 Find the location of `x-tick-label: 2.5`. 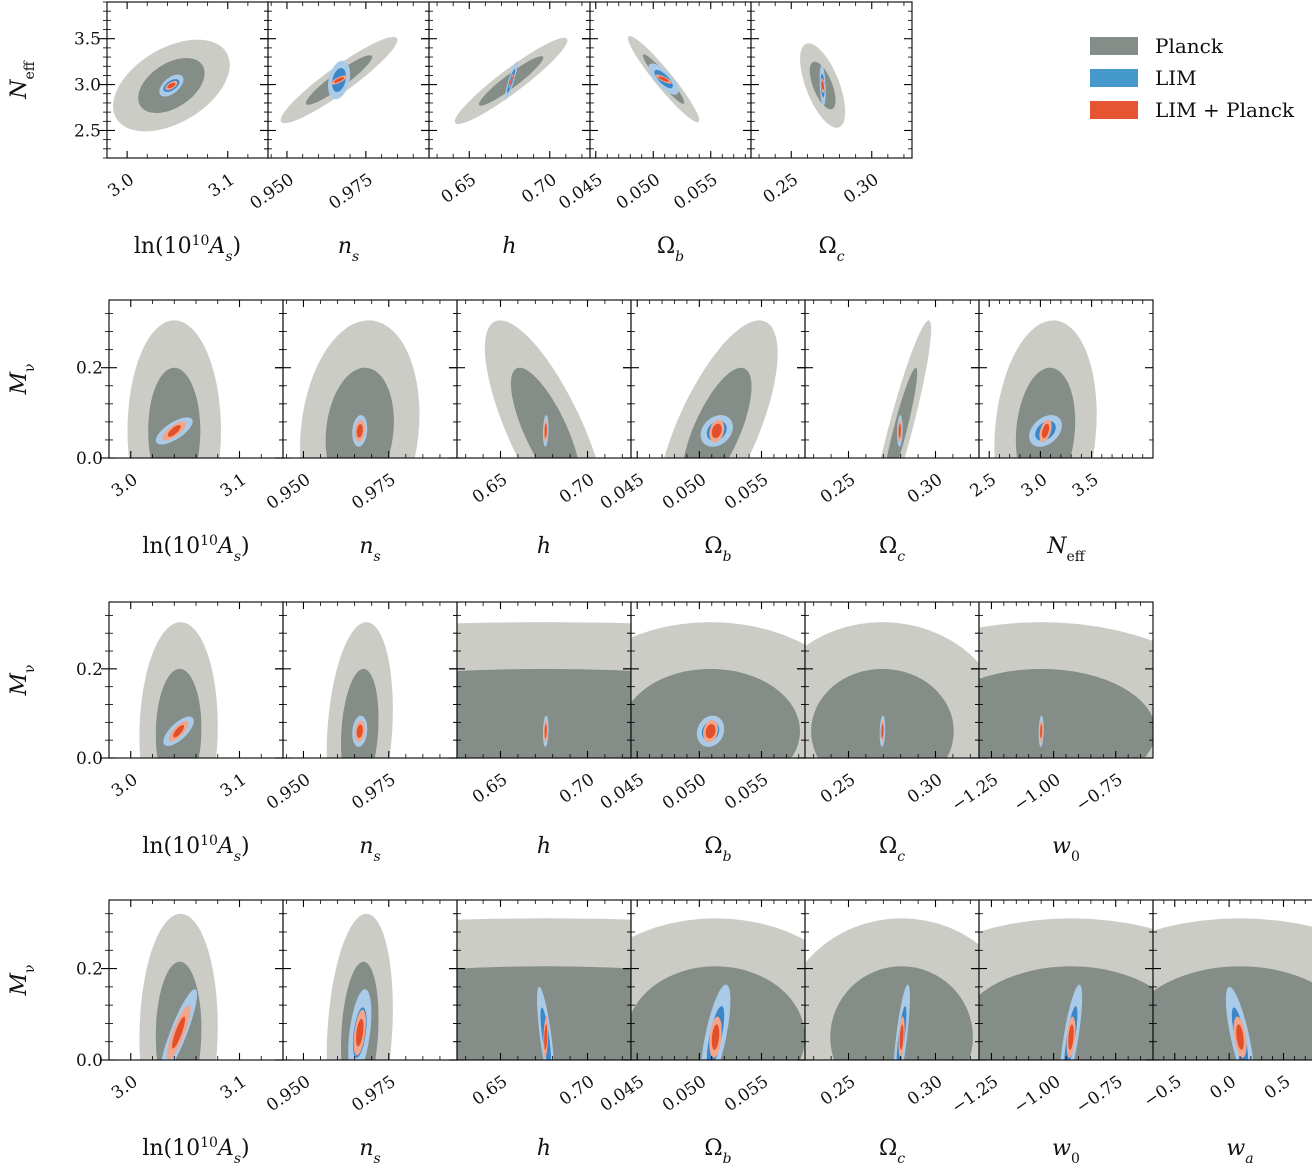

x-tick-label: 2.5 is located at coordinates (983, 486).